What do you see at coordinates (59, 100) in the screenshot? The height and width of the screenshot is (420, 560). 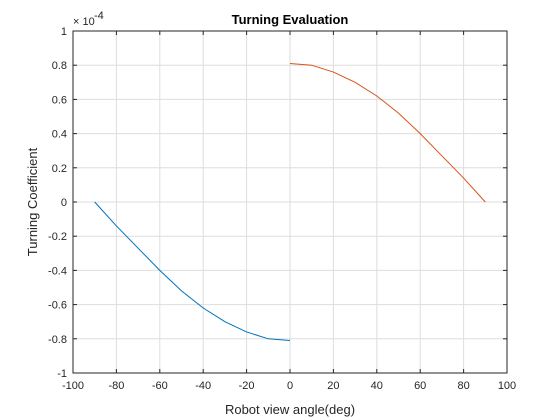 I see `y-tick-label: 0.6` at bounding box center [59, 100].